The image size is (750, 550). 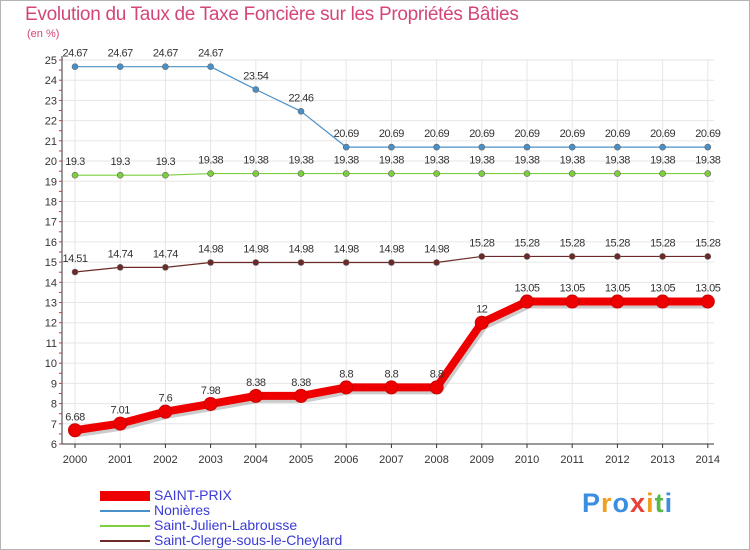 I want to click on legend-swatch-nonieres, so click(x=125, y=511).